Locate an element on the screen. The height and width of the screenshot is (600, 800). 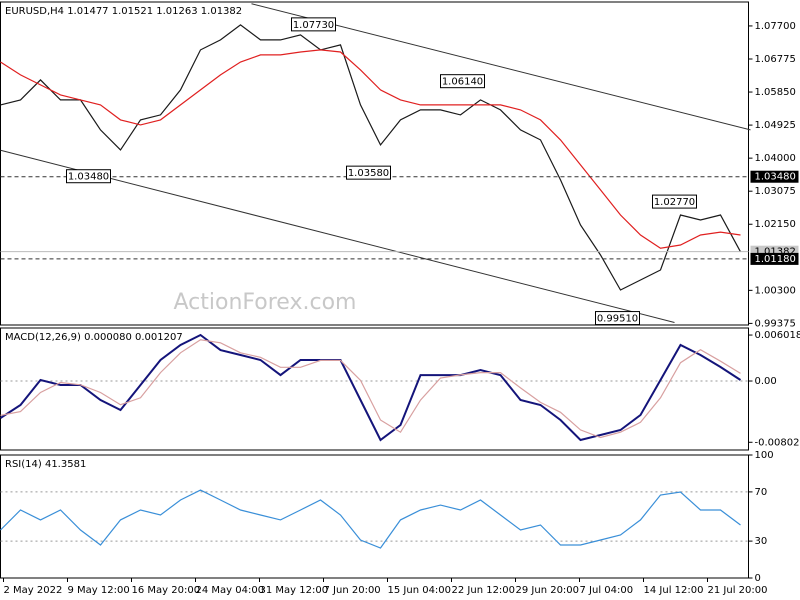
x-tick-label: 9 May 12:00 is located at coordinates (99, 590).